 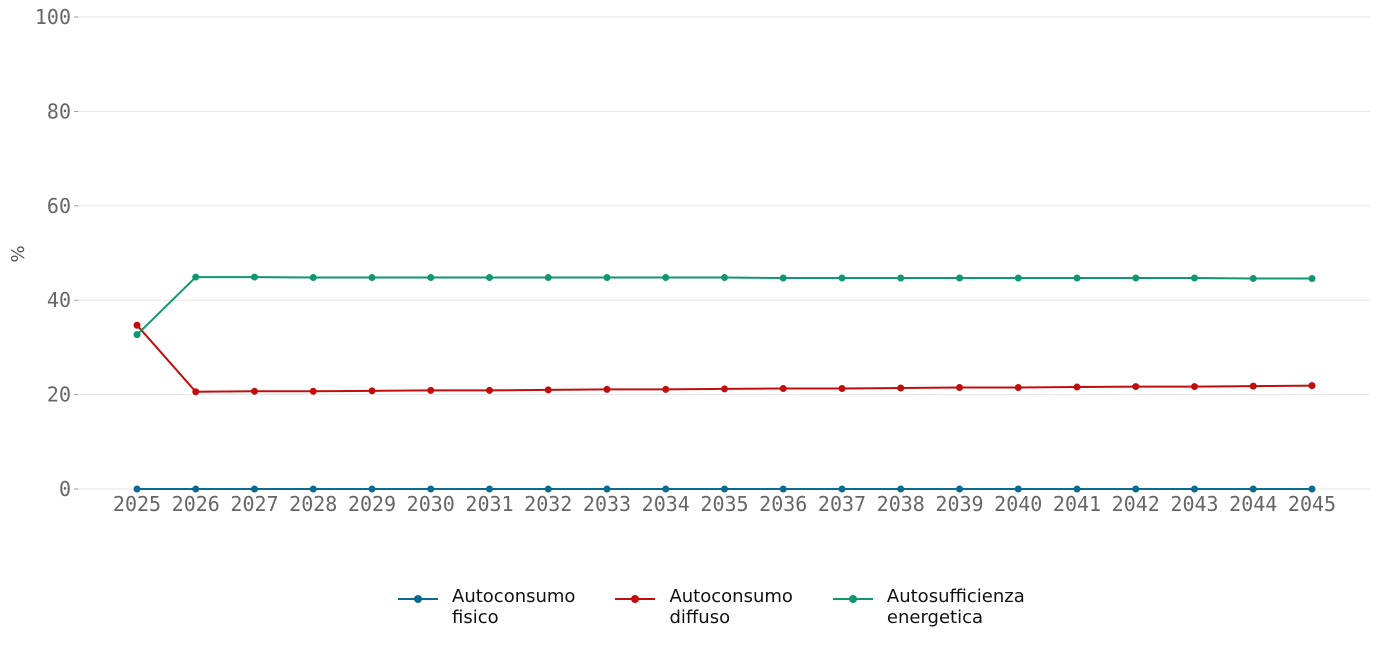 I want to click on legend-label: Autosufficienza energetica, so click(x=956, y=607).